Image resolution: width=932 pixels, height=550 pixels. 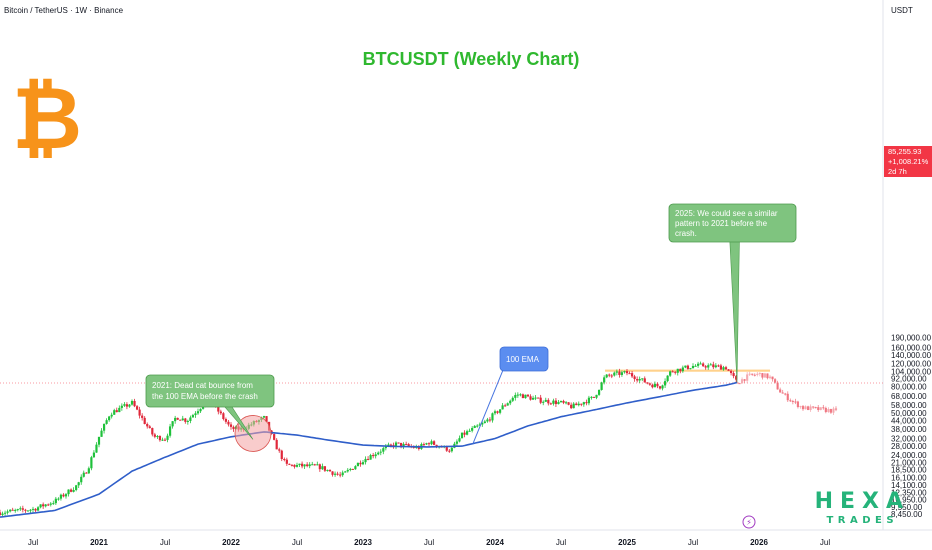 I want to click on x-tick-label: 2026, so click(x=759, y=542).